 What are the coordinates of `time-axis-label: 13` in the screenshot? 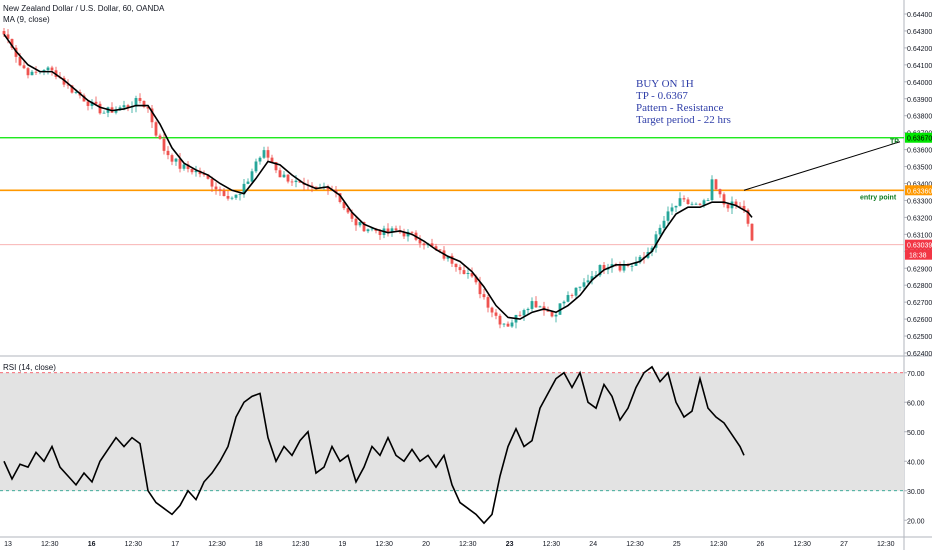 It's located at (8, 544).